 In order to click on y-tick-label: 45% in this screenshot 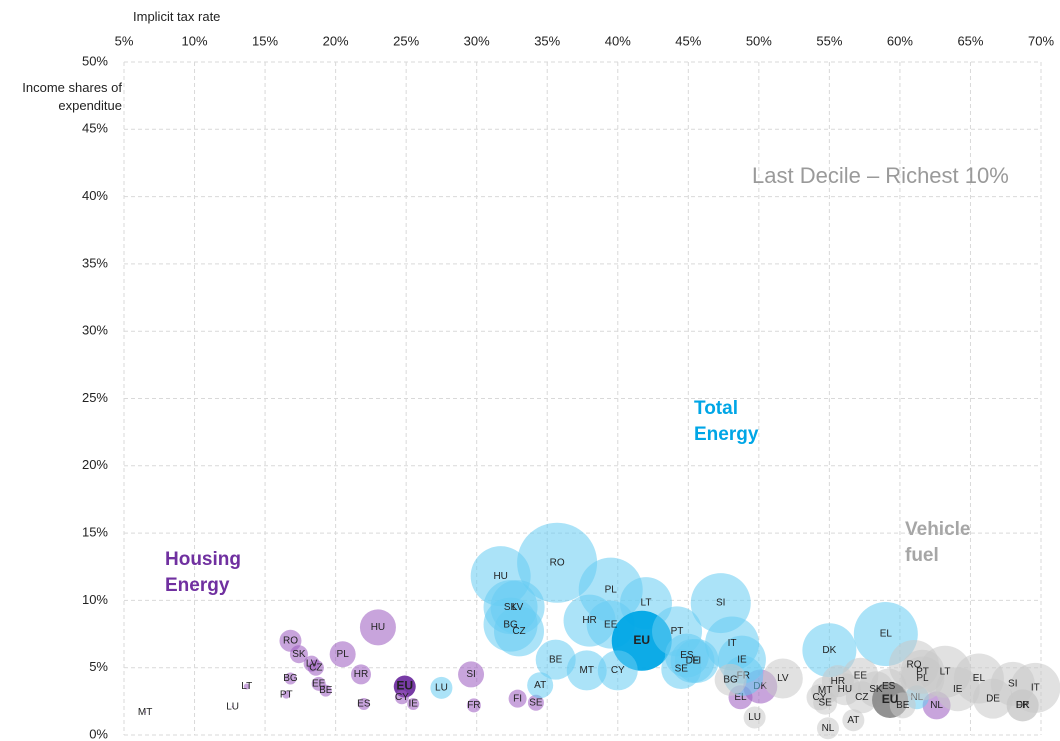, I will do `click(95, 128)`.